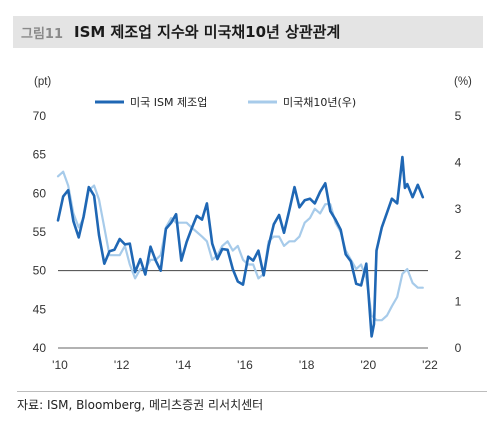 The image size is (497, 436). Describe the element at coordinates (42, 34) in the screenshot. I see `figure-number: 그림11` at that location.